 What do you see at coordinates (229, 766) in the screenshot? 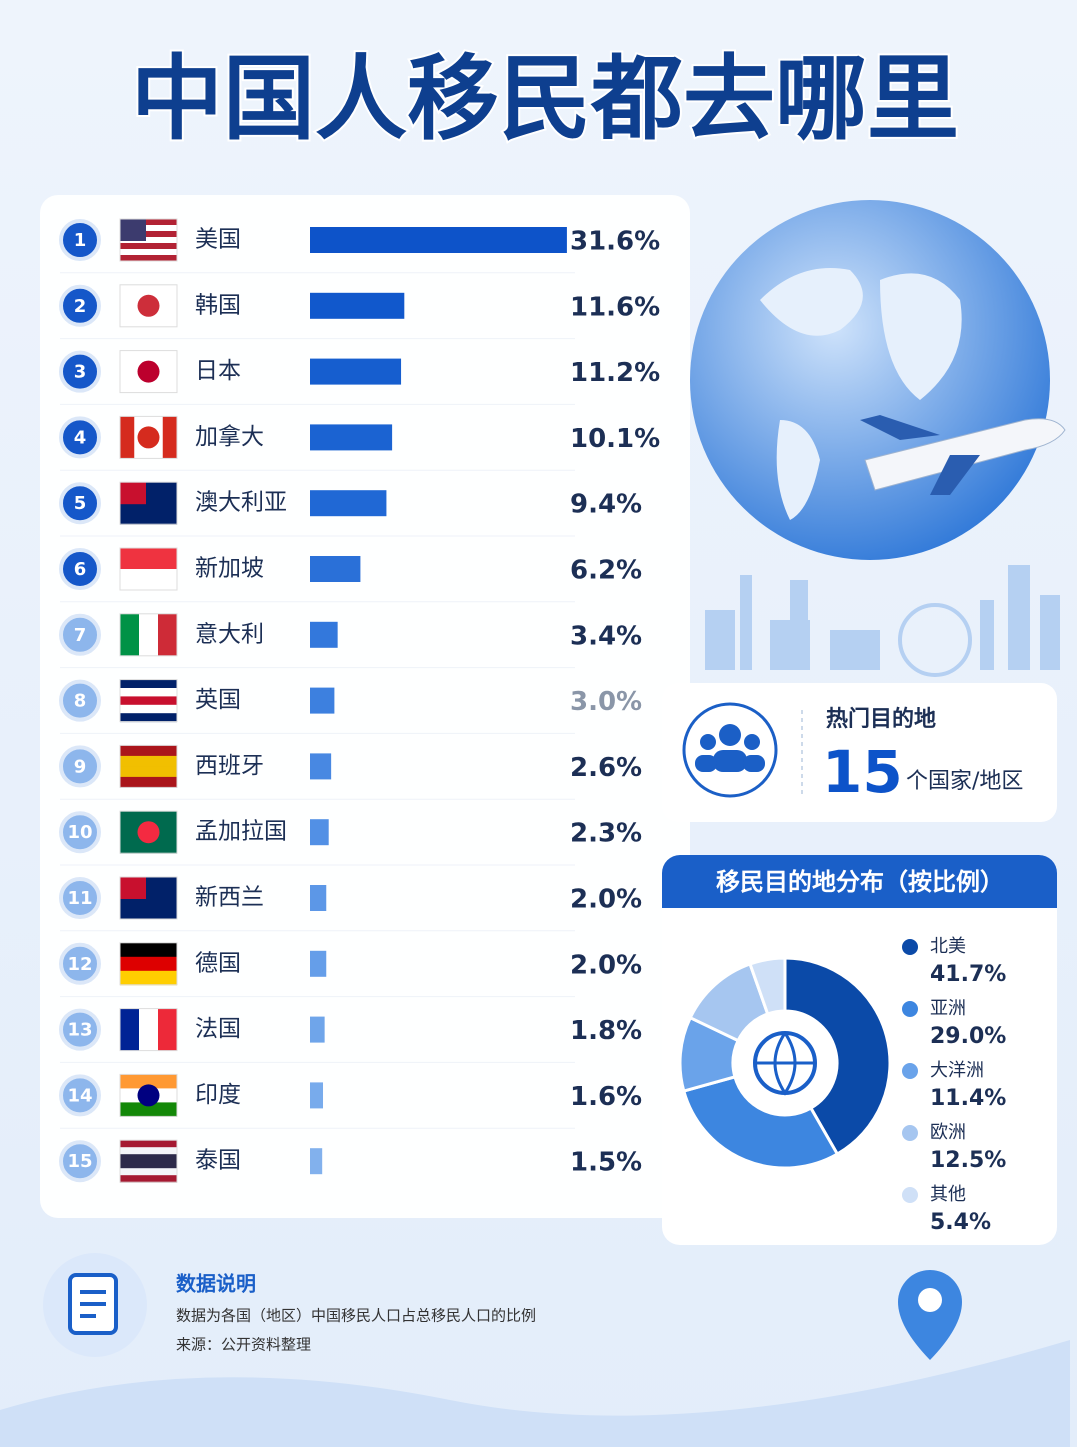
I see `country-name: 西班牙` at bounding box center [229, 766].